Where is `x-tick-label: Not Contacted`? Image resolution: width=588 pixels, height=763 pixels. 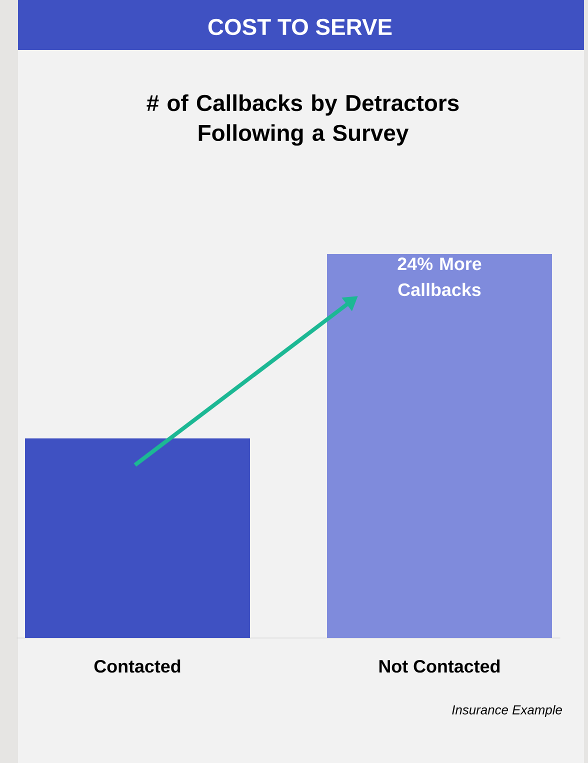 x-tick-label: Not Contacted is located at coordinates (439, 666).